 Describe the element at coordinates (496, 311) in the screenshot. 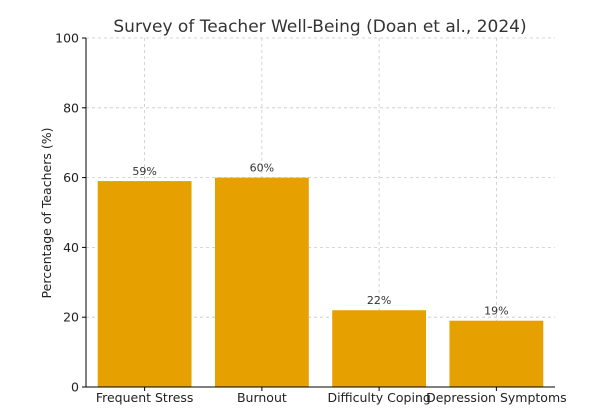

I see `data-label: 19%` at that location.